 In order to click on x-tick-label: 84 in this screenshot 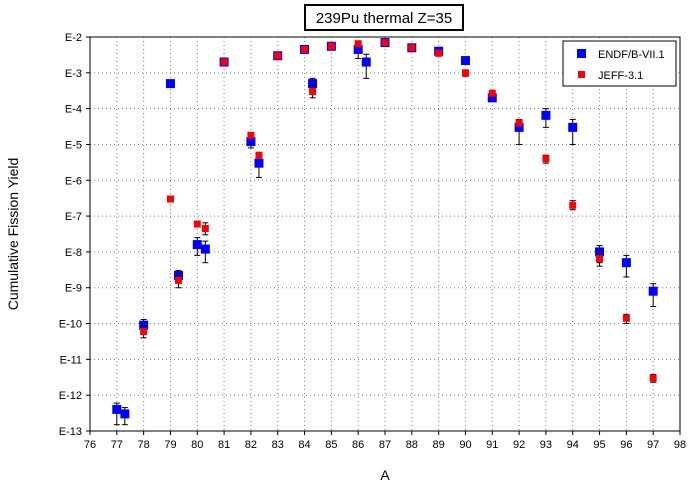, I will do `click(304, 445)`.